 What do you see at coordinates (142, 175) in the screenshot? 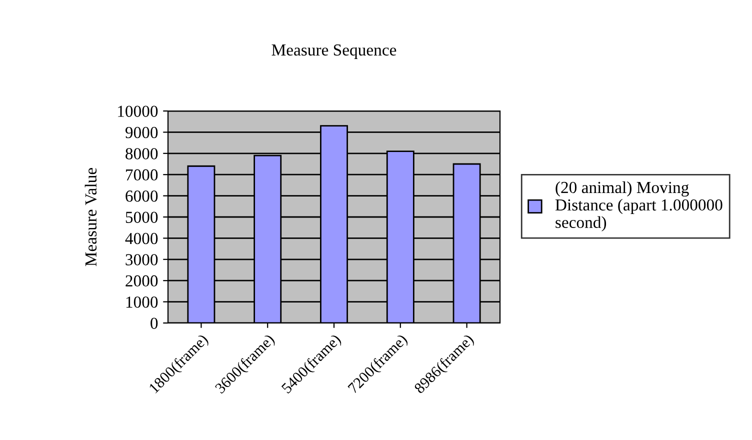
I see `y-tick-label: 7000` at bounding box center [142, 175].